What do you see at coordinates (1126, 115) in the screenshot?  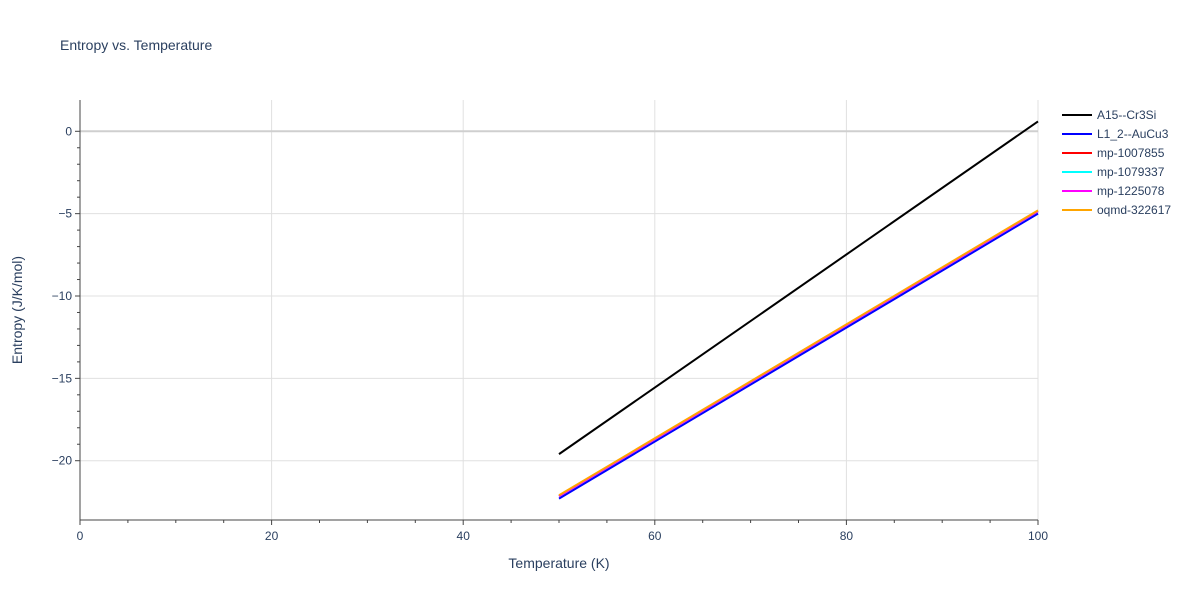 I see `legend-label: A15--Cr3Si` at bounding box center [1126, 115].